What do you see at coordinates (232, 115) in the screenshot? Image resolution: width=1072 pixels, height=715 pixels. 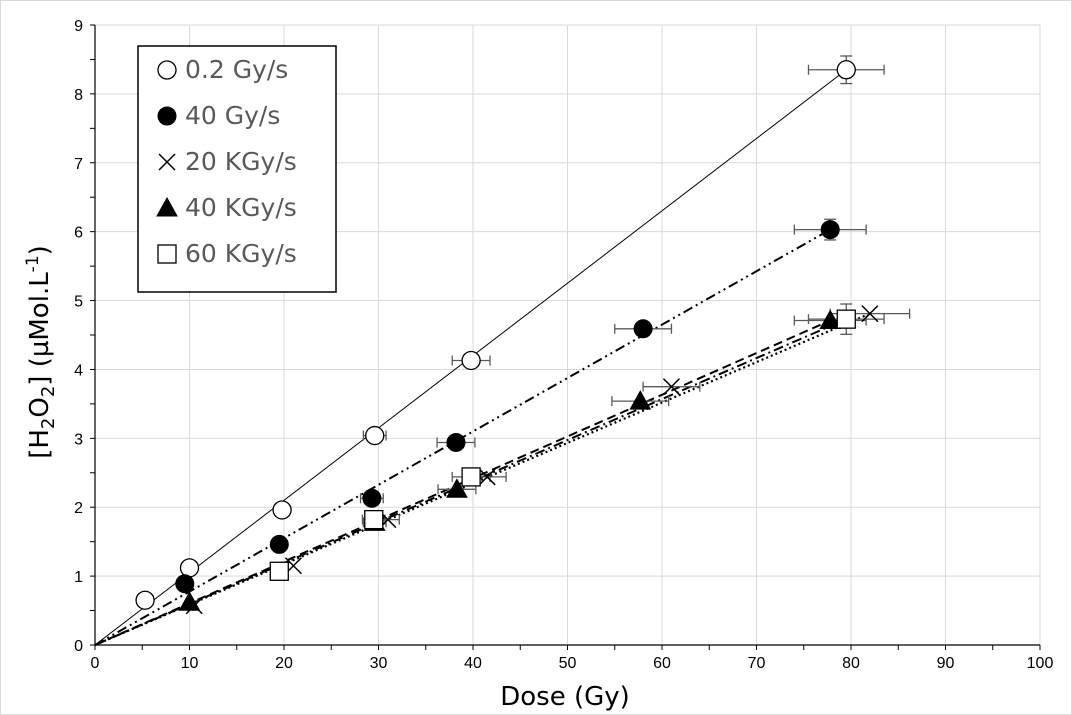 I see `legend-label-2: 40 Gy/s` at bounding box center [232, 115].